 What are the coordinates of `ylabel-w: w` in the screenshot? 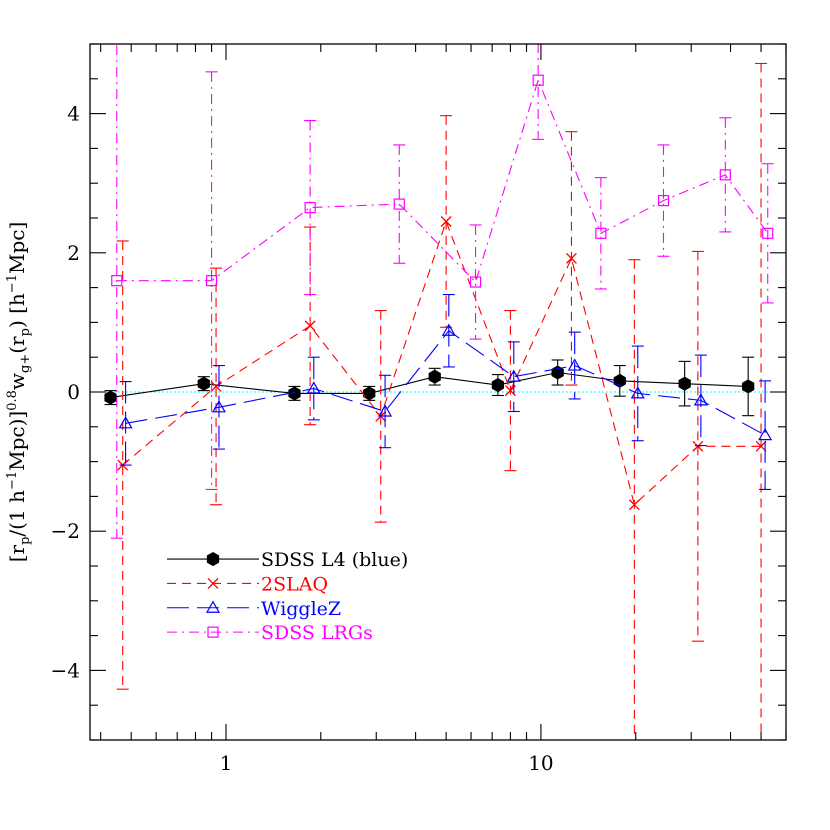 It's located at (17, 381).